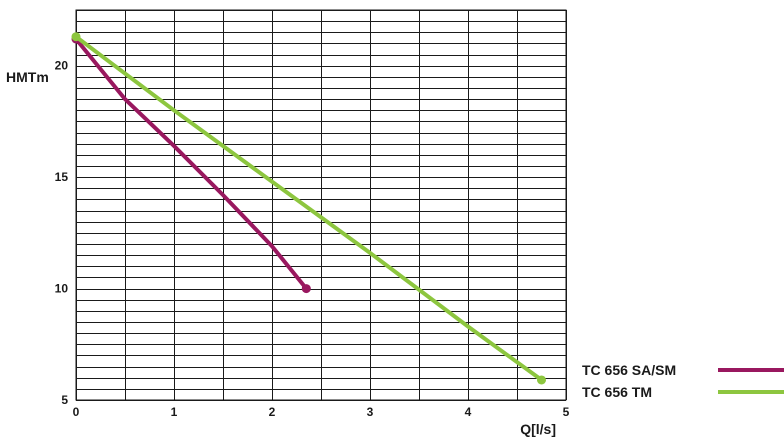 Image resolution: width=784 pixels, height=441 pixels. Describe the element at coordinates (272, 412) in the screenshot. I see `x-tick-label: 2` at that location.